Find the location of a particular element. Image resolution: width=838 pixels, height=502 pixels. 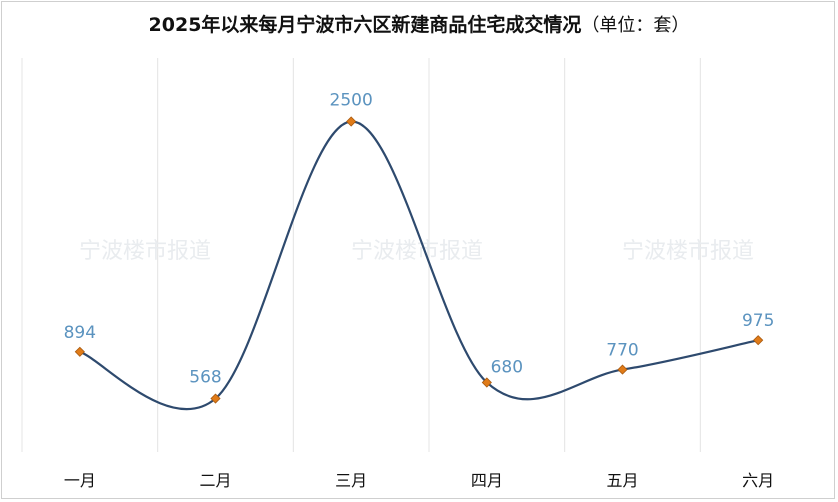

data-label: 975 is located at coordinates (758, 321).